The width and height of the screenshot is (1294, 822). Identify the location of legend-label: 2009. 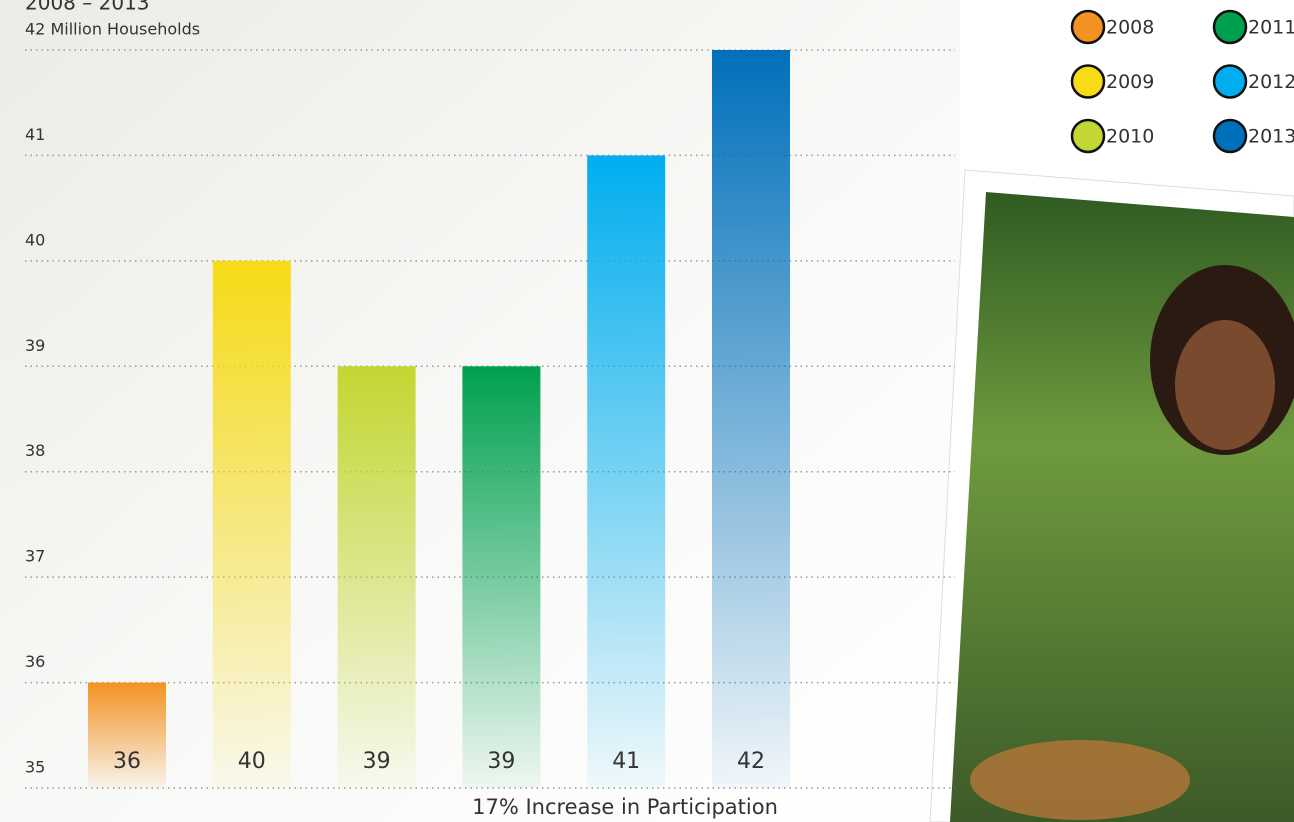
(1130, 82).